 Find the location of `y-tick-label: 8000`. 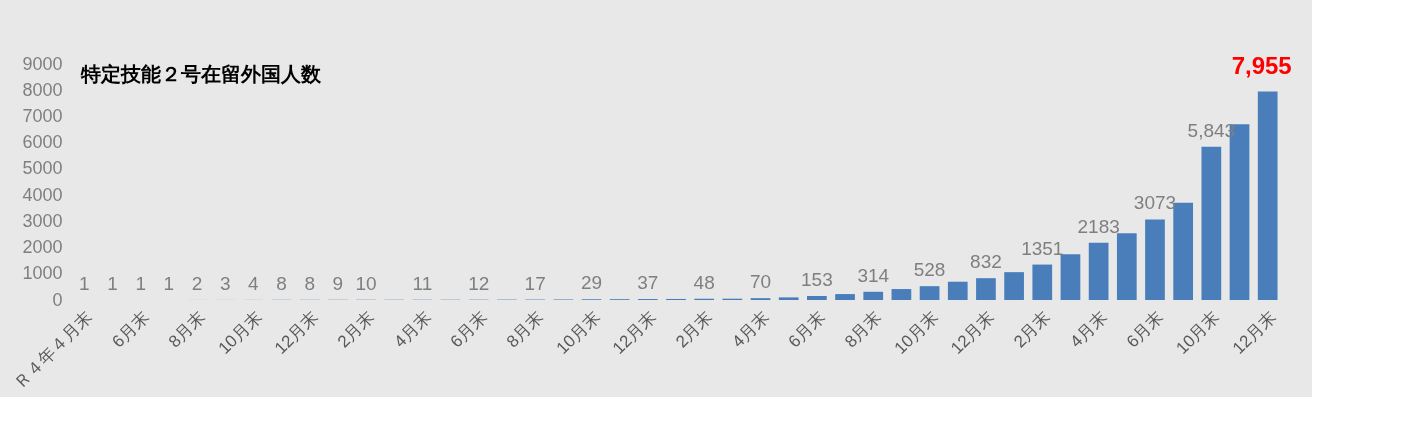

y-tick-label: 8000 is located at coordinates (42, 89).